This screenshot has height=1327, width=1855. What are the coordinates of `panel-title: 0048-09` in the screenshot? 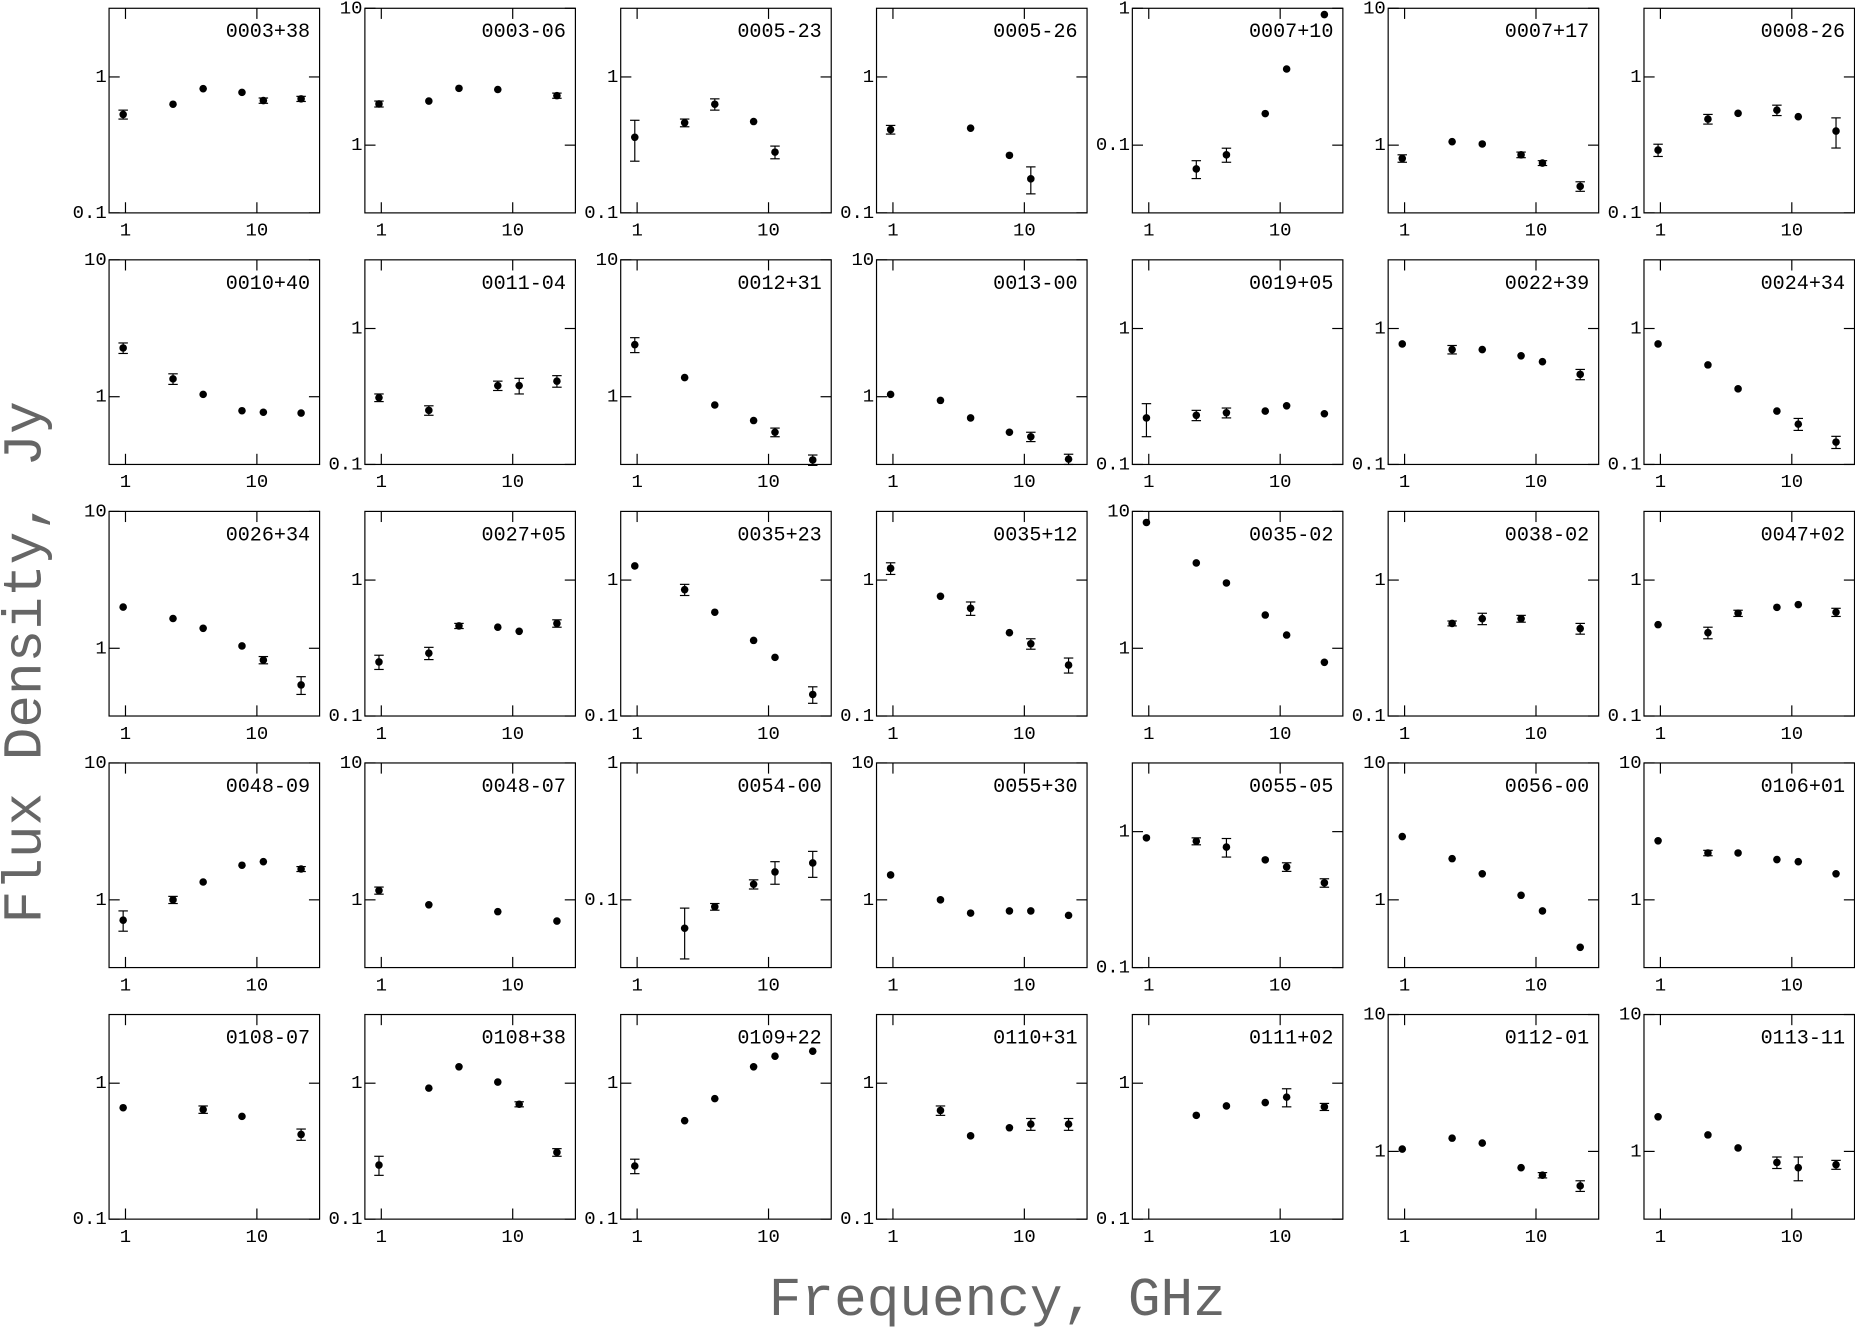 It's located at (268, 787).